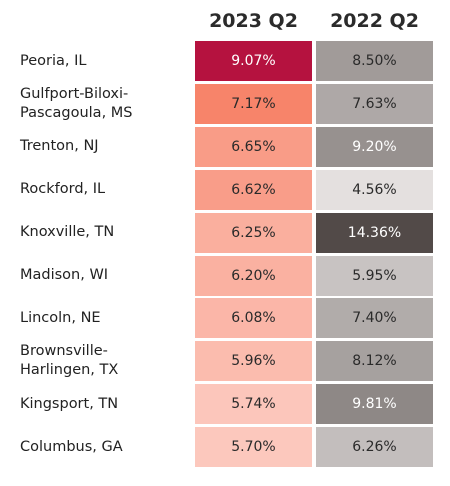 This screenshot has width=450, height=486. Describe the element at coordinates (71, 446) in the screenshot. I see `row-label: Columbus, GA` at that location.